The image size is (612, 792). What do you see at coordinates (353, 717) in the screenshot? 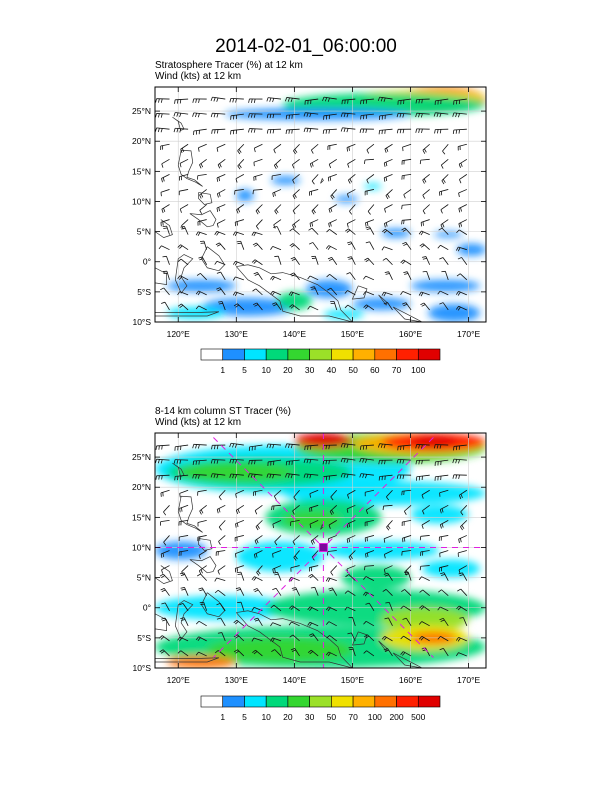
I see `colorbar-label: 70` at bounding box center [353, 717].